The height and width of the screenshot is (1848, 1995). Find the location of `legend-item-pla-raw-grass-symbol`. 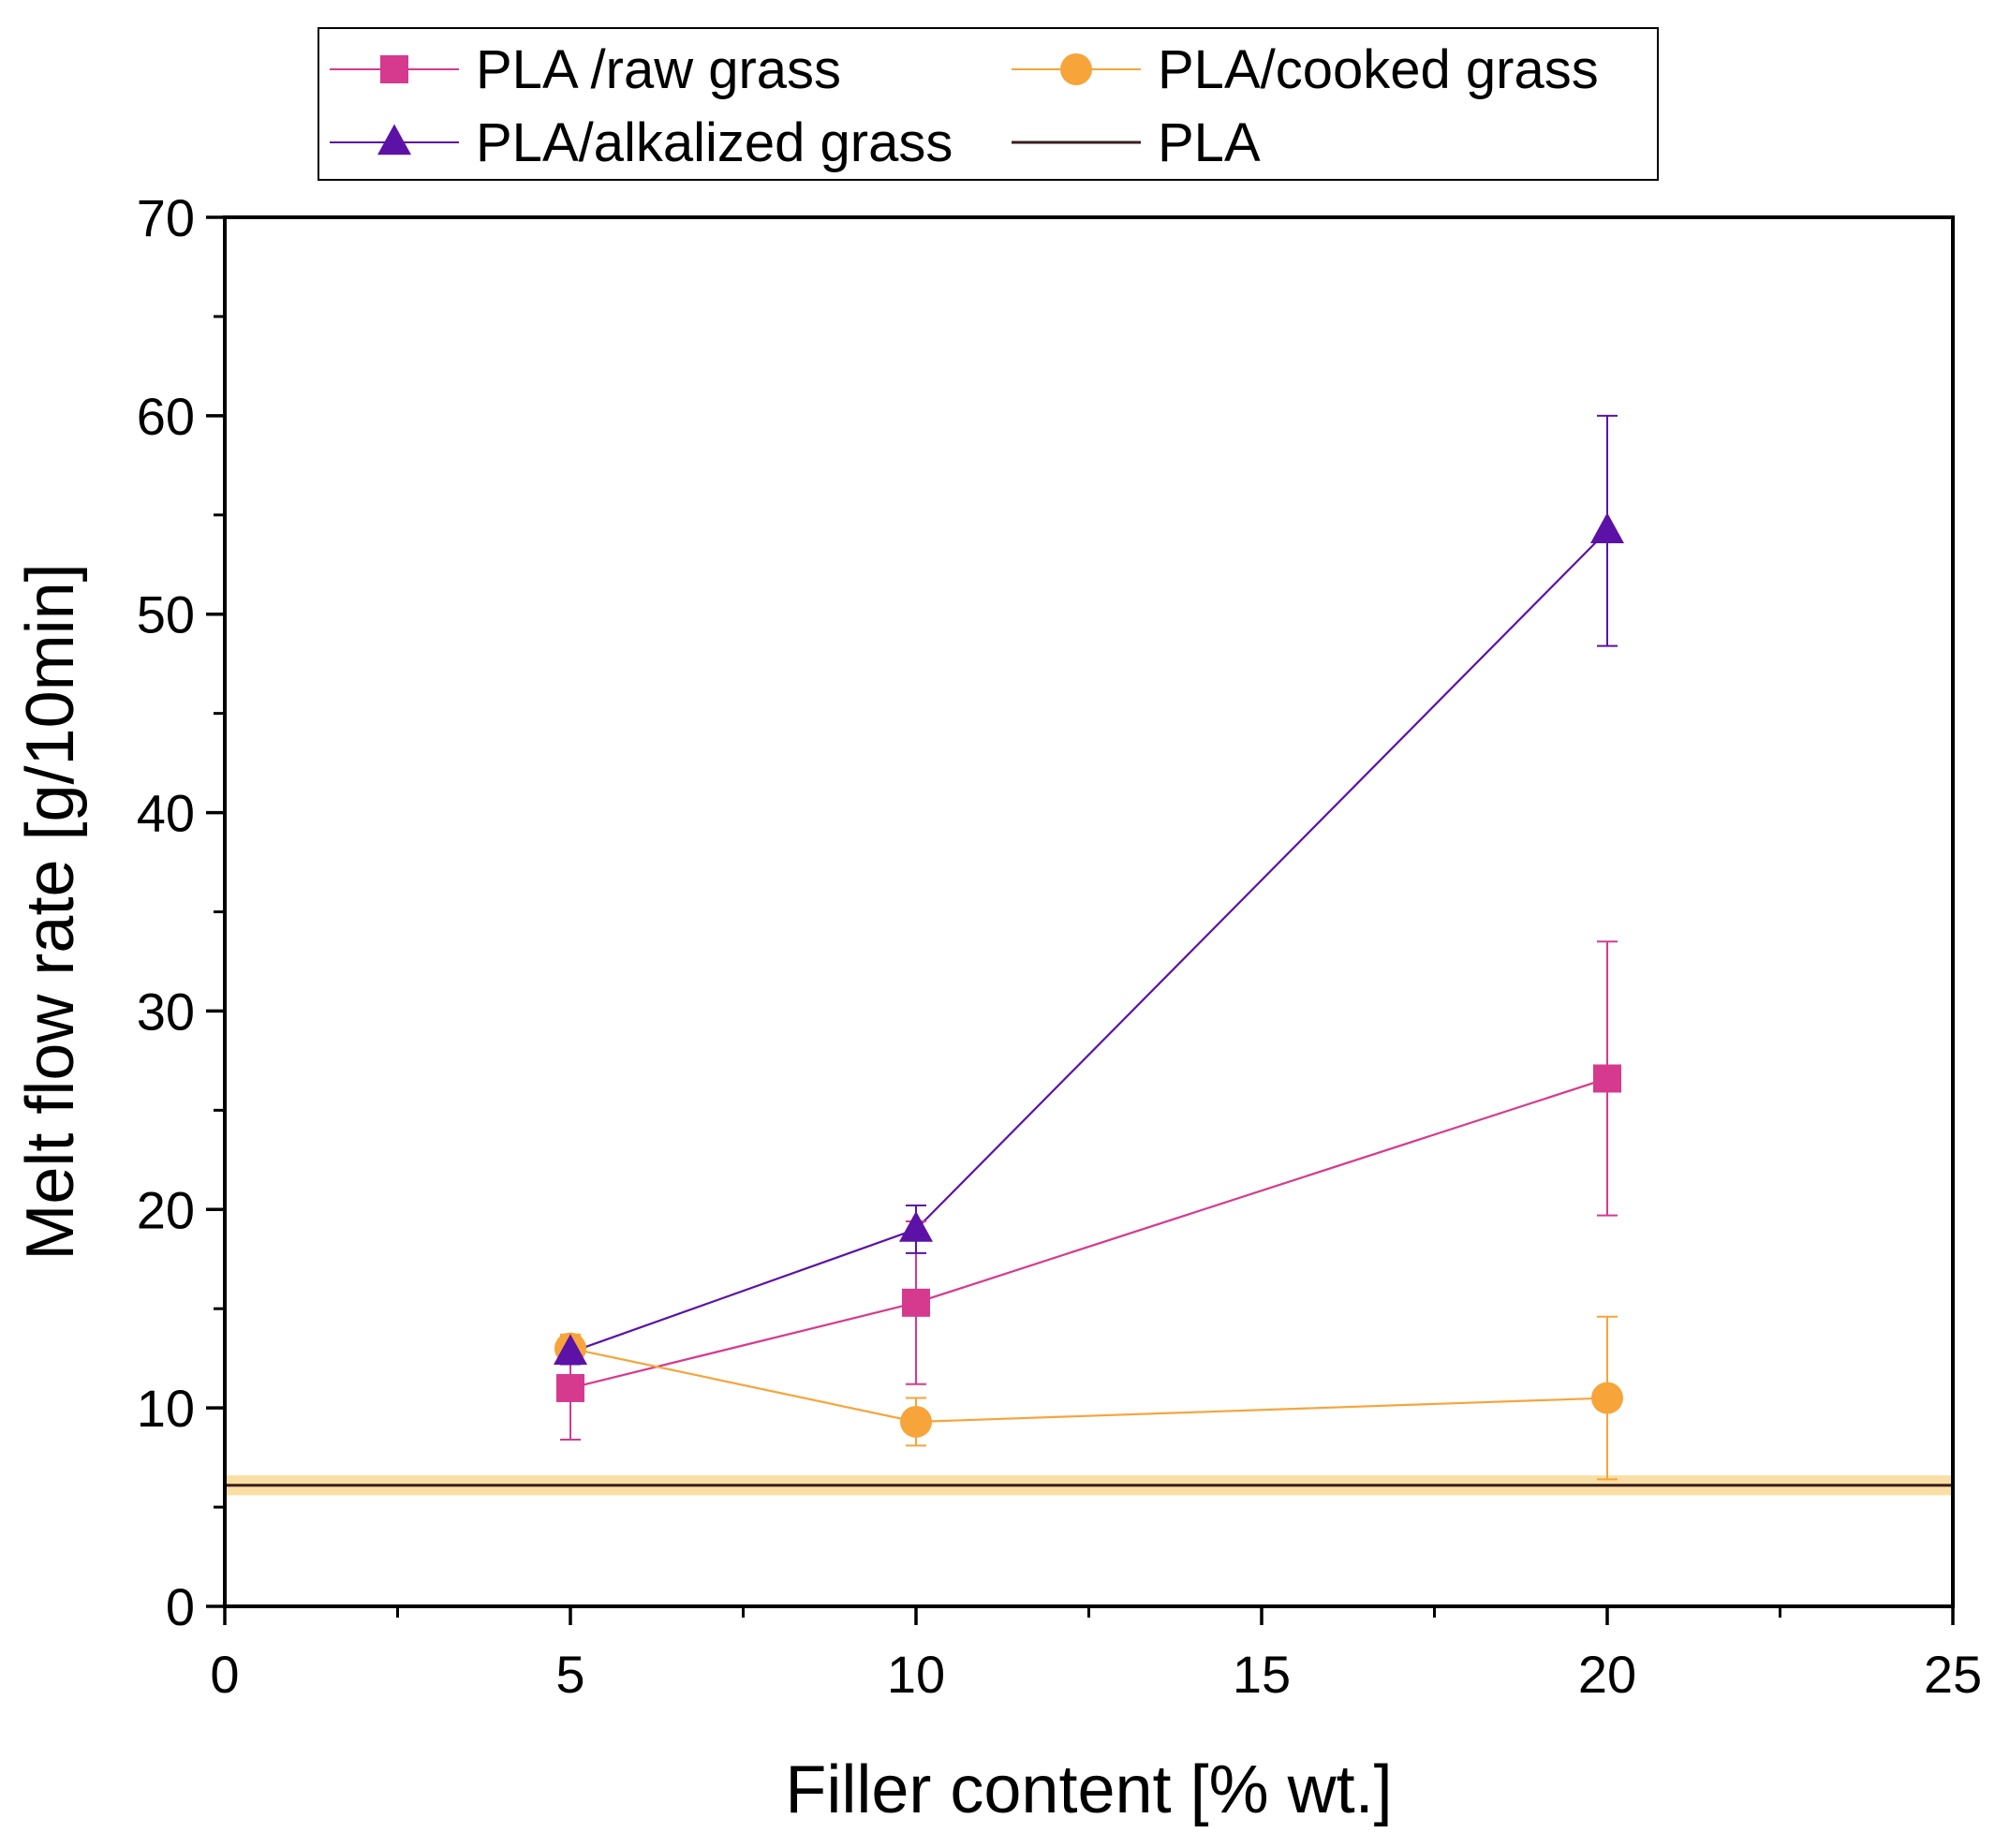

legend-item-pla-raw-grass-symbol is located at coordinates (394, 69).